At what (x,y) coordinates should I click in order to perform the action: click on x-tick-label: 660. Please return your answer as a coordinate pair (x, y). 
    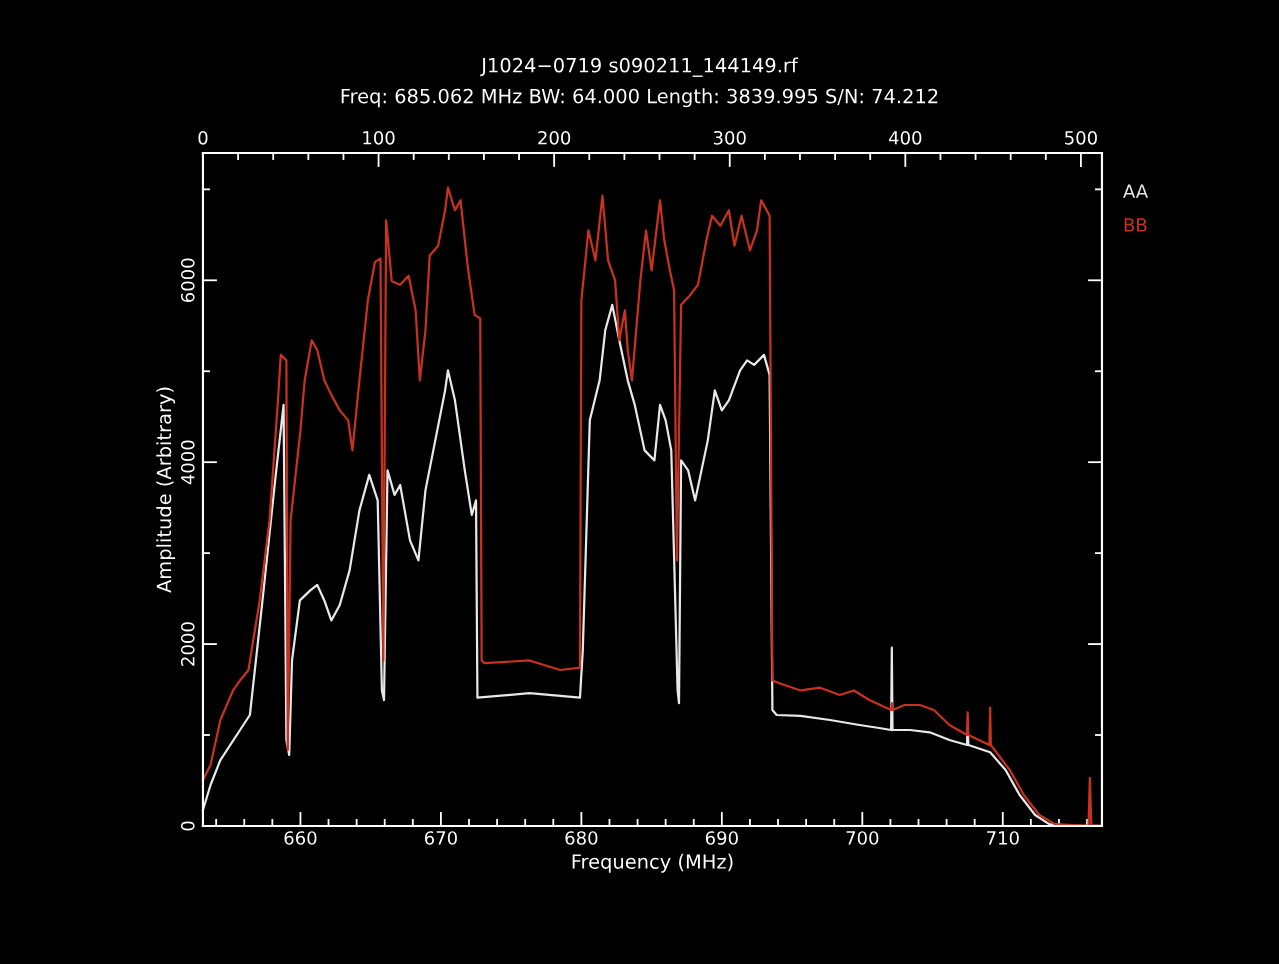
    Looking at the image, I should click on (300, 838).